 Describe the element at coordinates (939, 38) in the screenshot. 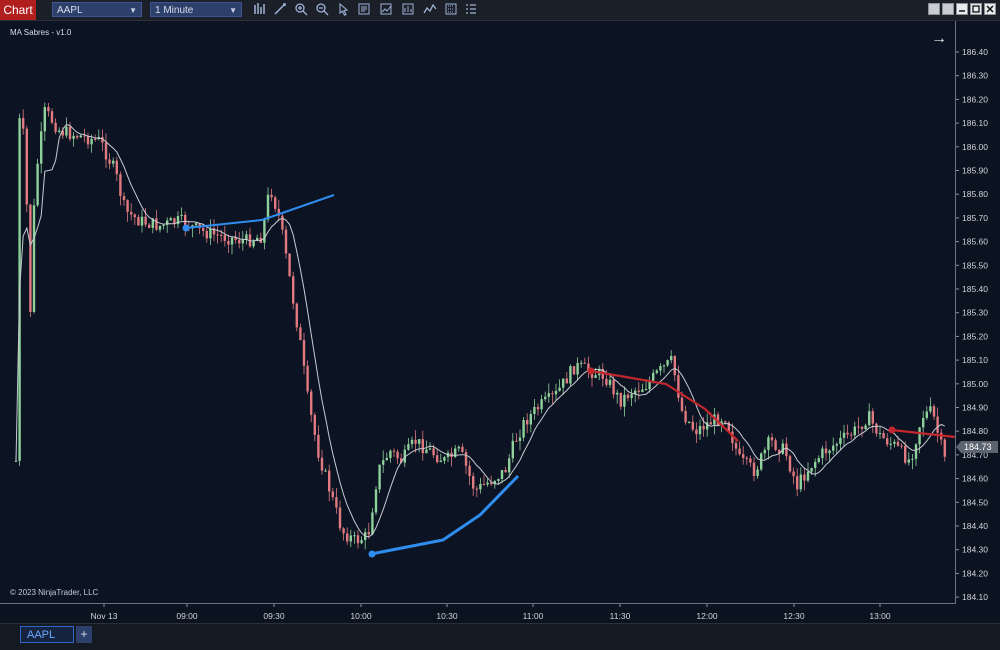

I see `scroll-right-arrow-icon: →` at that location.